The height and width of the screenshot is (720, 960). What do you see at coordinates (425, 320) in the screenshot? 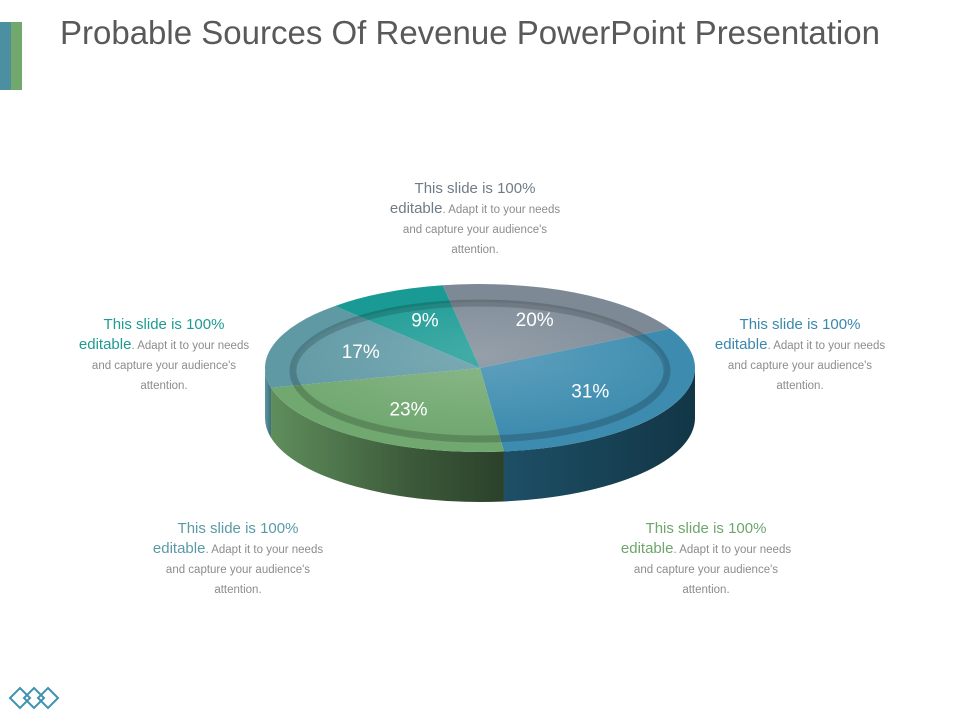
I see `pie-data-label: 9%` at bounding box center [425, 320].